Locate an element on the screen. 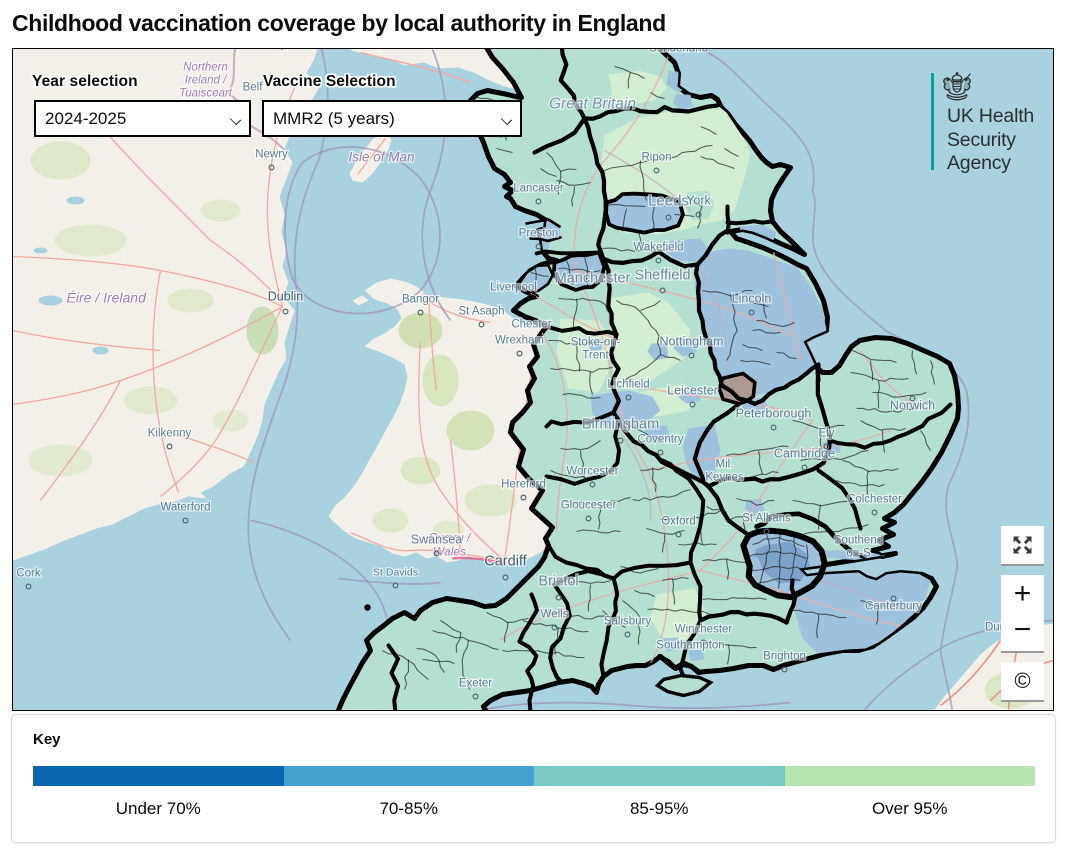 The height and width of the screenshot is (853, 1066). svg-text: Worcester is located at coordinates (592, 472).